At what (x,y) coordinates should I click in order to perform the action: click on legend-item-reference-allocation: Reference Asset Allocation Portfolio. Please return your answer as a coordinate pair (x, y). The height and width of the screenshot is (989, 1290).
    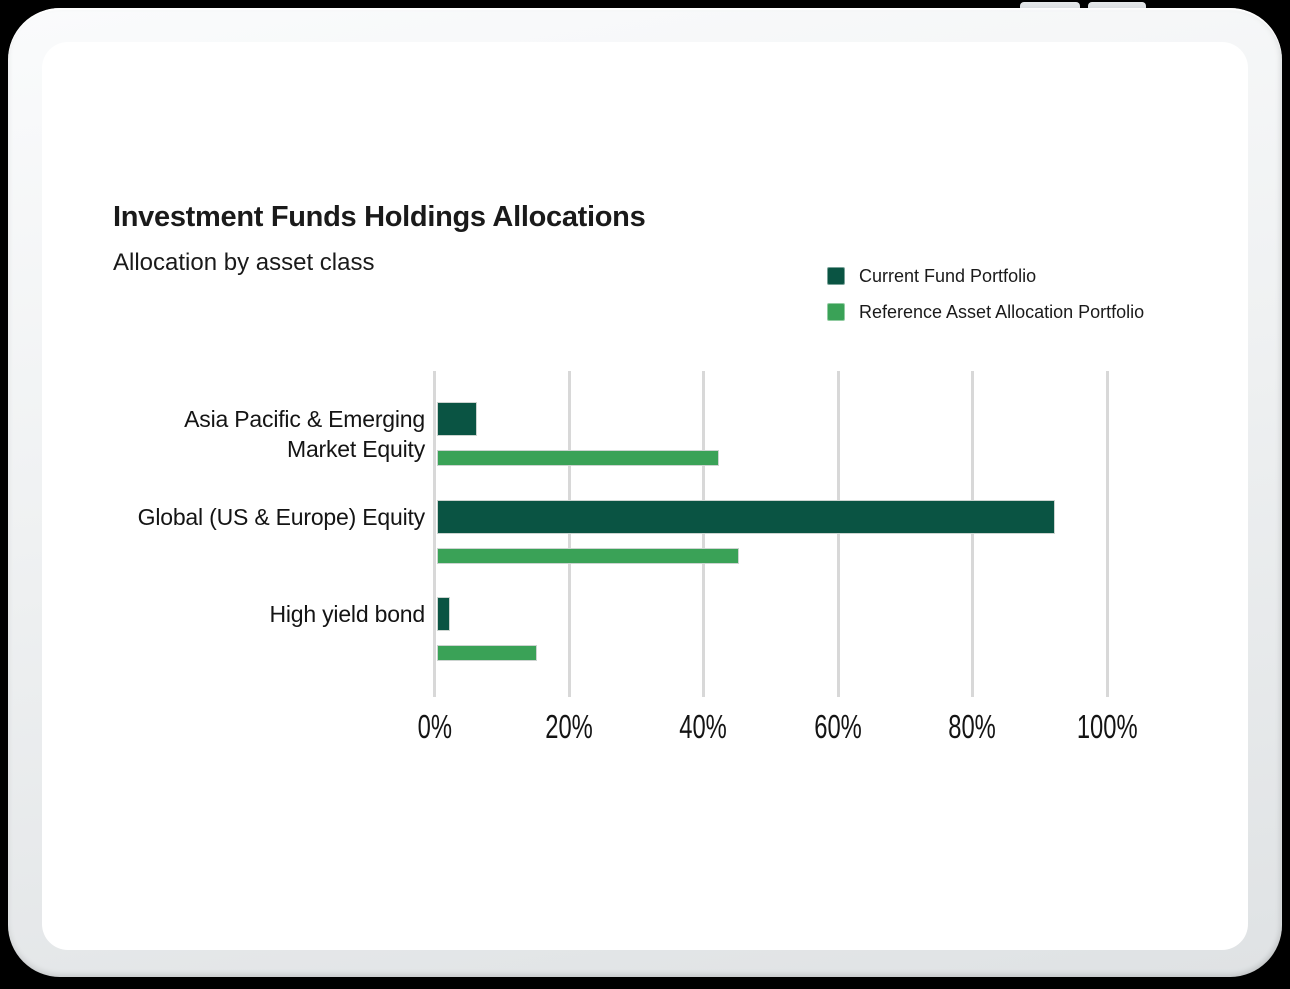
    Looking at the image, I should click on (985, 312).